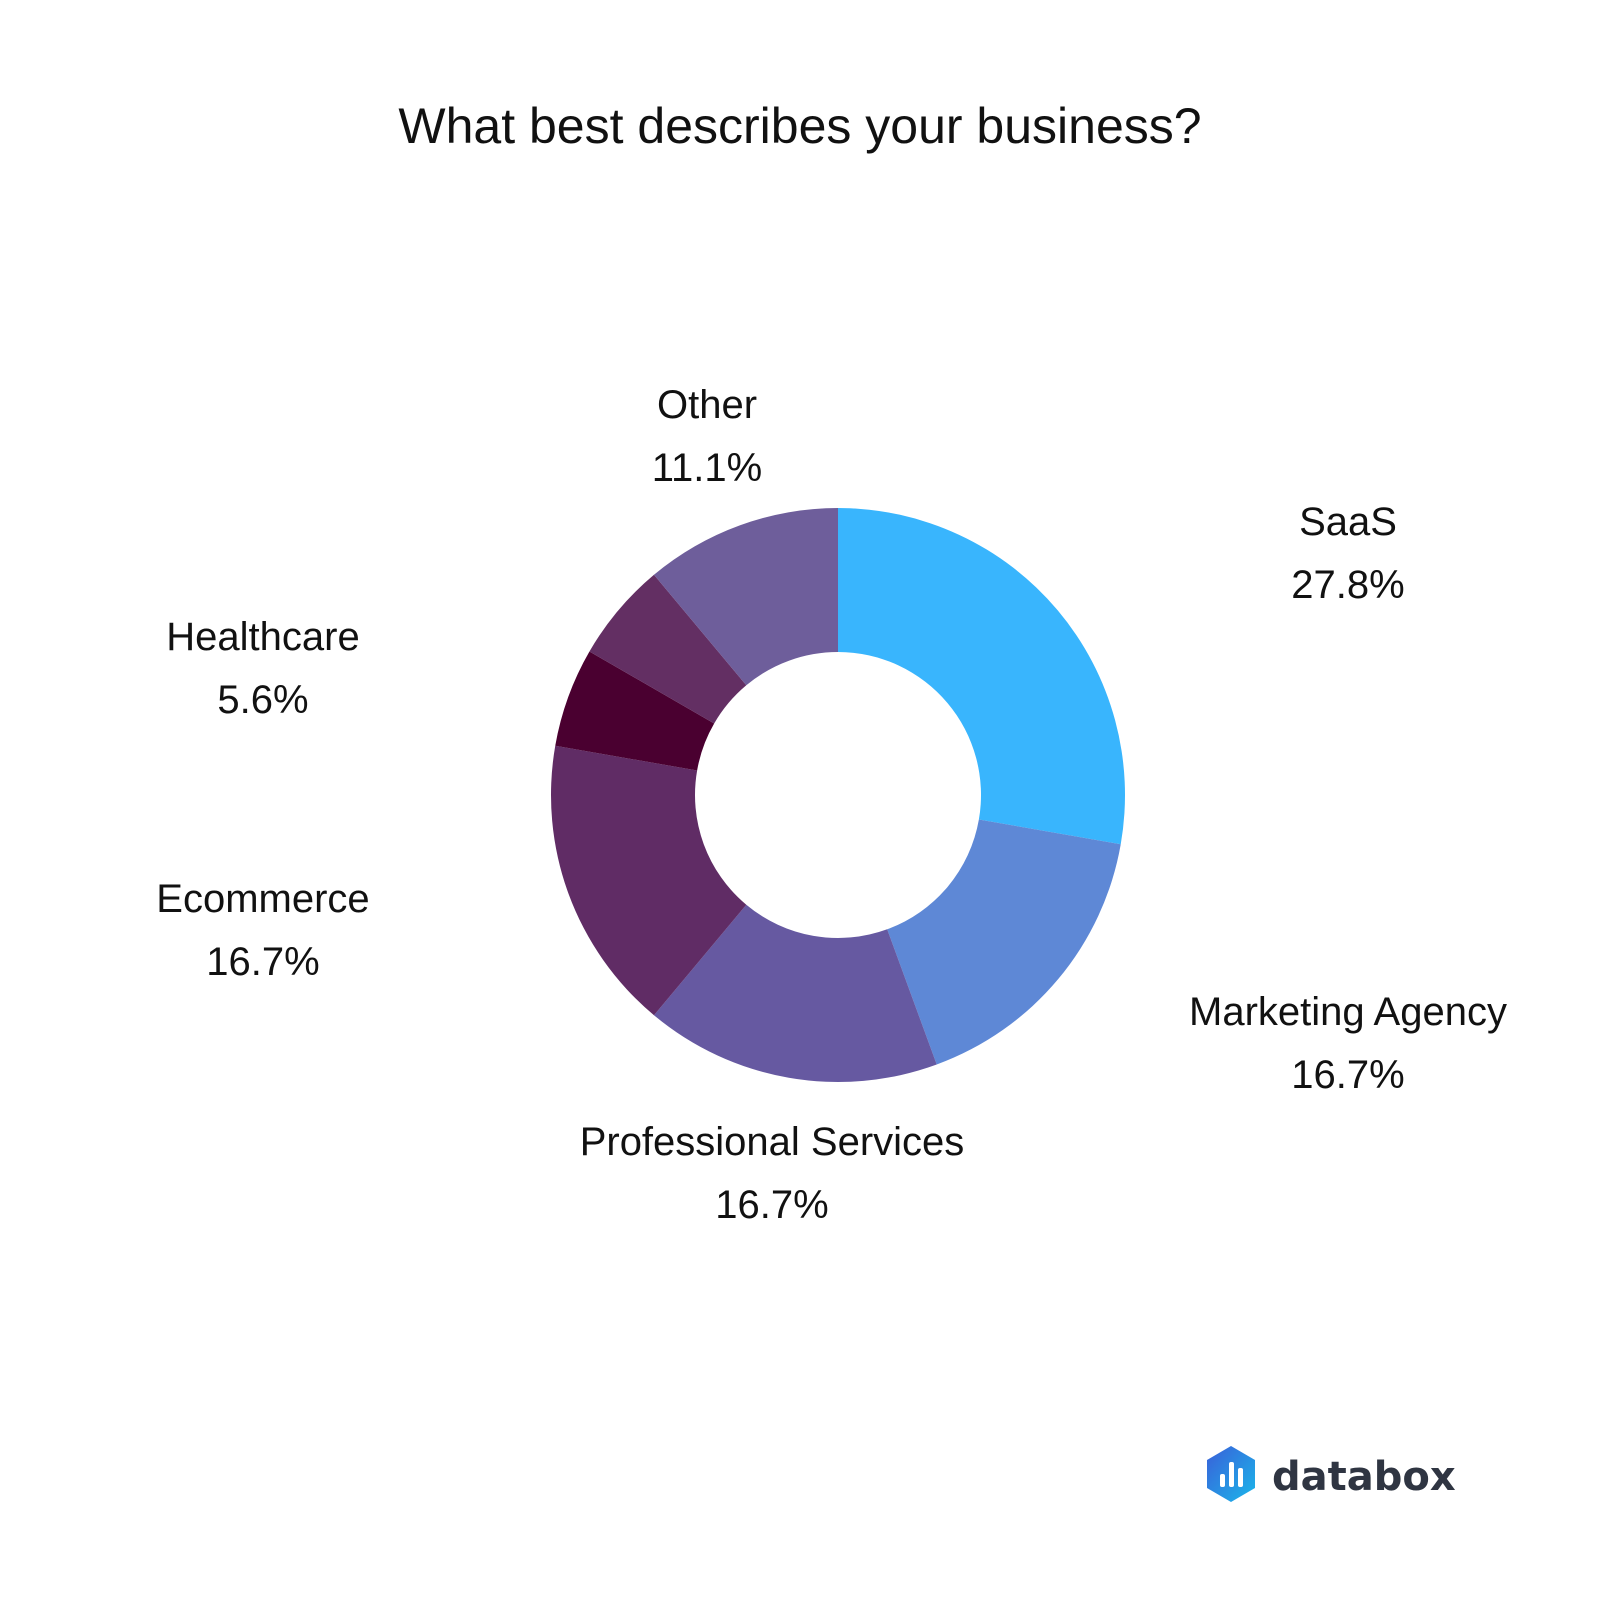 The image size is (1600, 1600). What do you see at coordinates (649, 880) in the screenshot?
I see `slice-ecommerce` at bounding box center [649, 880].